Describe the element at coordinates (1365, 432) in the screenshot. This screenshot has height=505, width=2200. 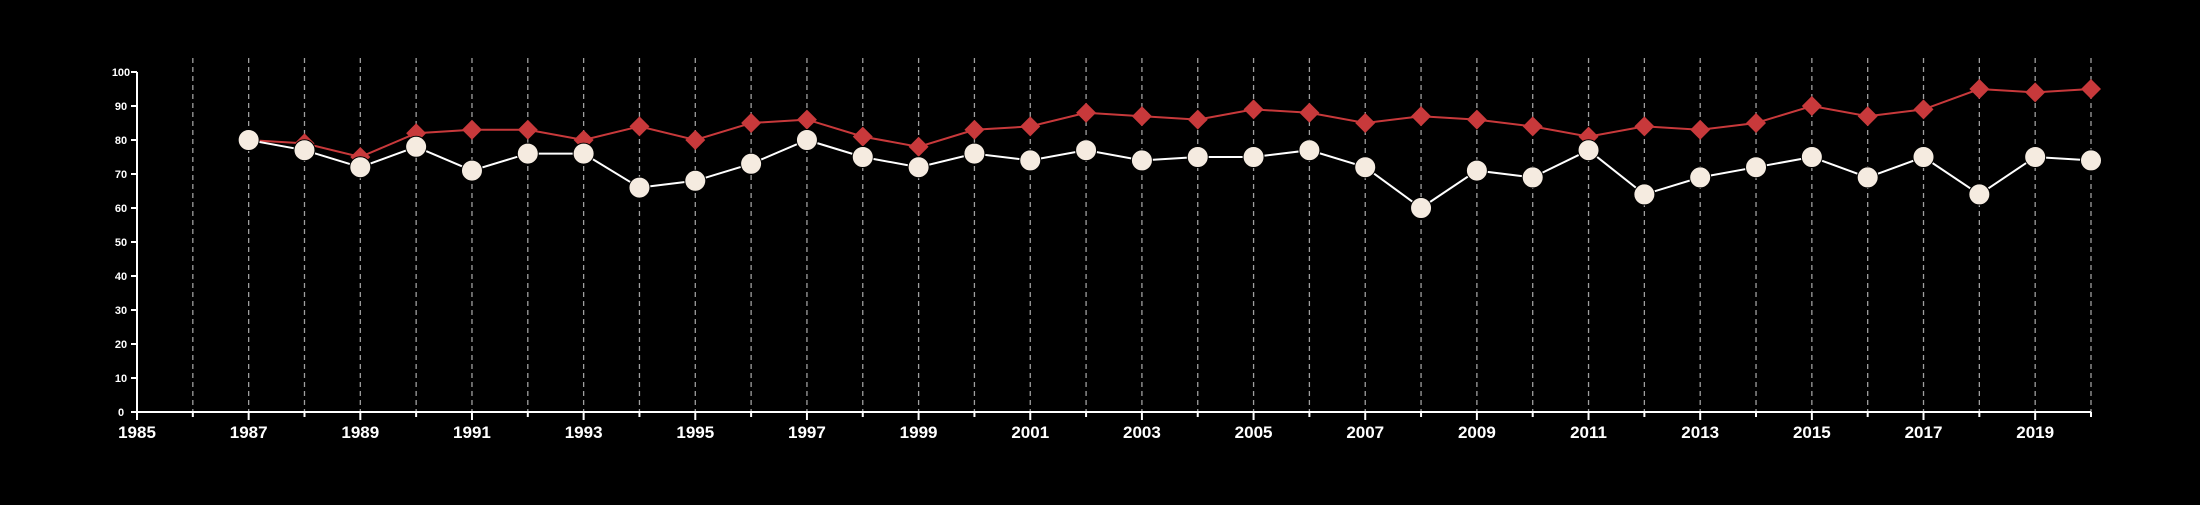
I see `x-tick-label: 2007` at that location.